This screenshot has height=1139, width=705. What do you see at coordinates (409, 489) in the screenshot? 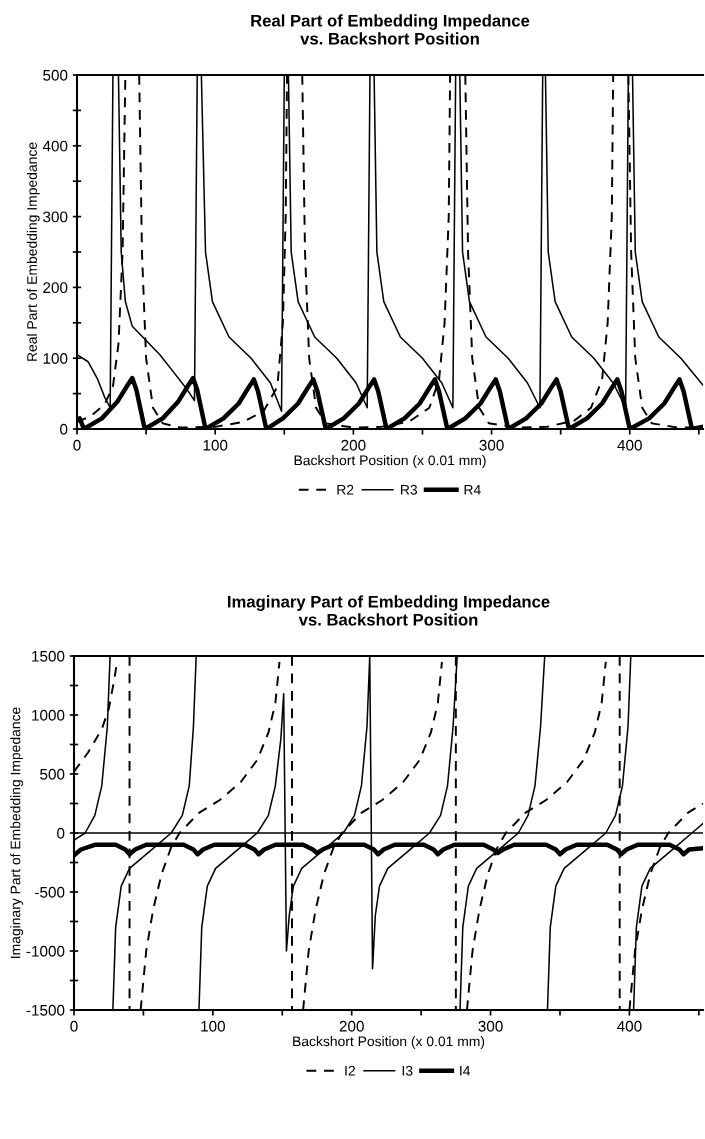
I see `legend-label: R3` at bounding box center [409, 489].